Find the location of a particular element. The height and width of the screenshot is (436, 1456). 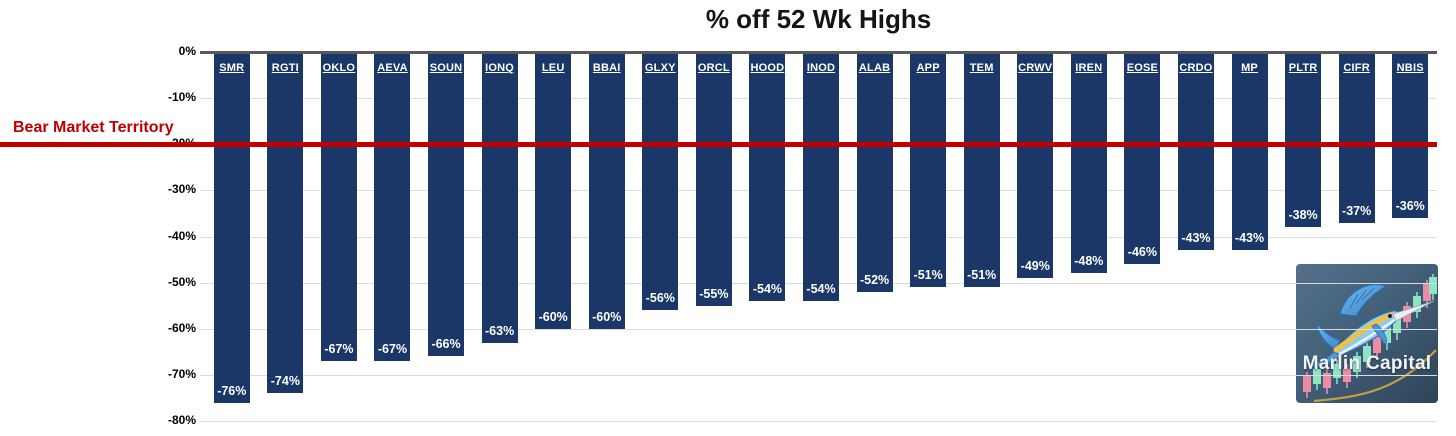

bar-value-label: -49% is located at coordinates (1035, 266).